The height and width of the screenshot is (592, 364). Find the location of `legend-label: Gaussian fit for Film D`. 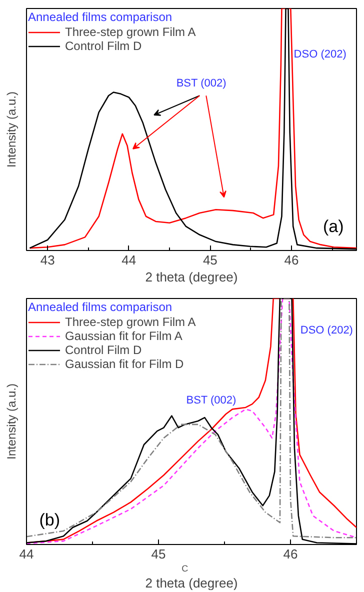

legend-label: Gaussian fit for Film D is located at coordinates (124, 364).